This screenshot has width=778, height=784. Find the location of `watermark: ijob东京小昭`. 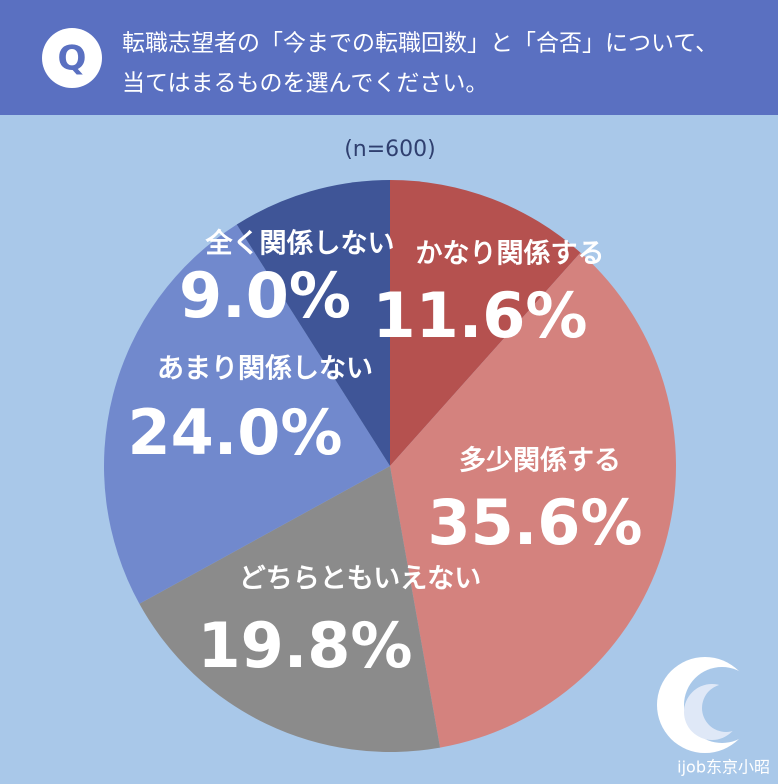

watermark: ijob东京小昭 is located at coordinates (723, 767).